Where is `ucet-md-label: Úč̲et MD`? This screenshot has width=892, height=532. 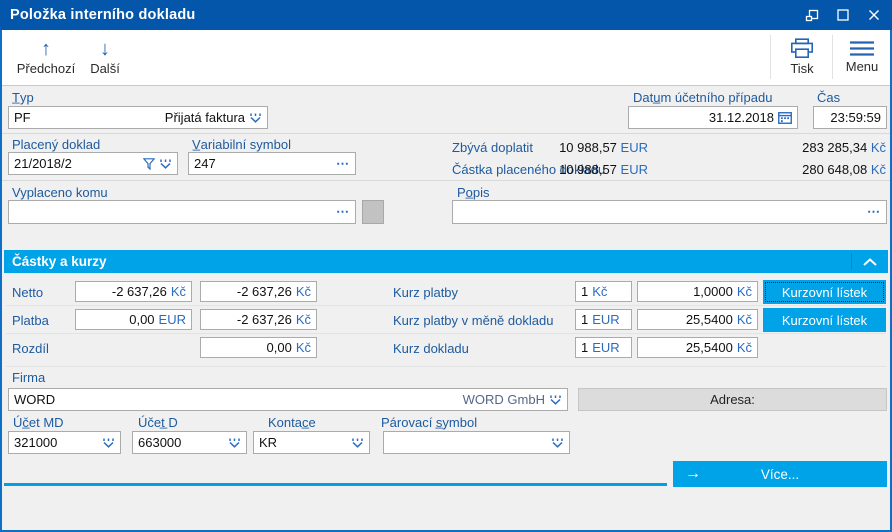 ucet-md-label: Úč̲et MD is located at coordinates (38, 422).